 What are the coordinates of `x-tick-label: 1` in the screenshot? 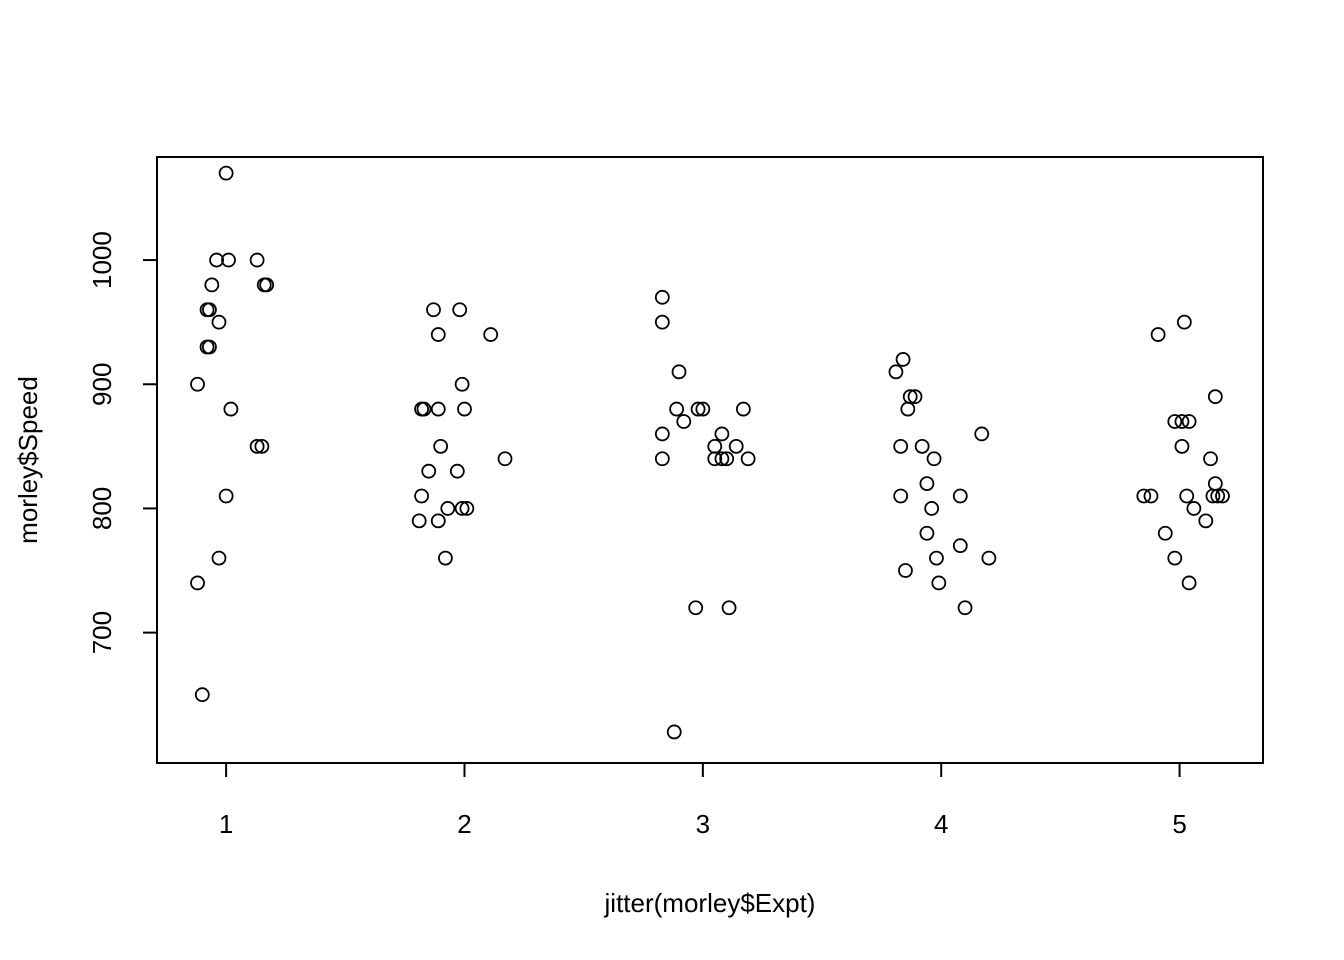 It's located at (226, 824).